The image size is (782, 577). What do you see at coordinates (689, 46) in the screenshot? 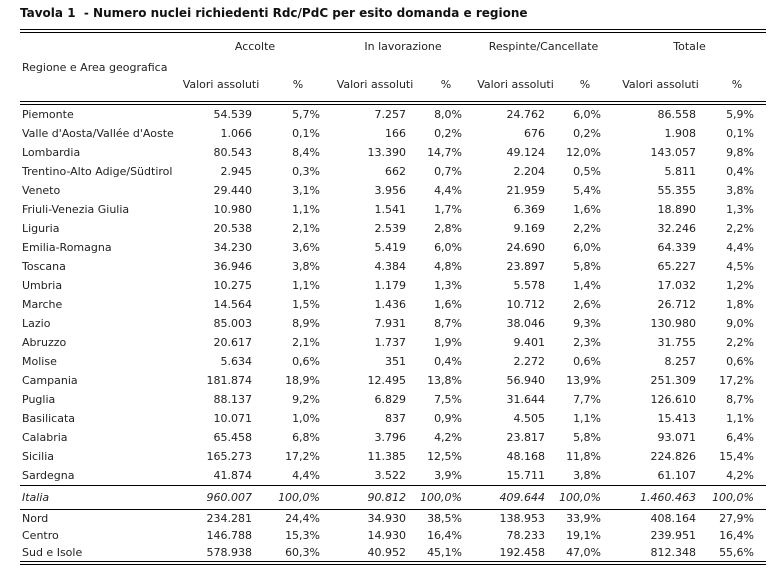
I see `column-group-totale: Totale` at bounding box center [689, 46].